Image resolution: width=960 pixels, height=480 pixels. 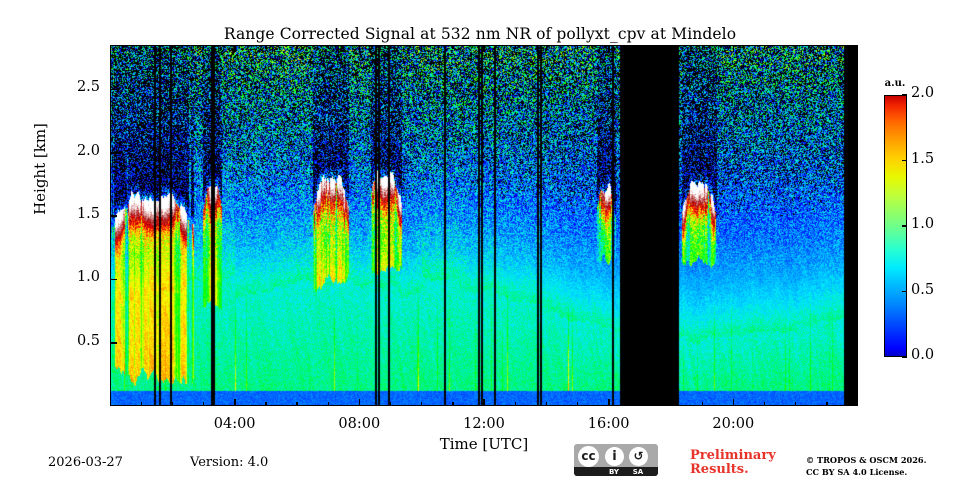 I want to click on x-axis-label: Time [UTC], so click(x=484, y=444).